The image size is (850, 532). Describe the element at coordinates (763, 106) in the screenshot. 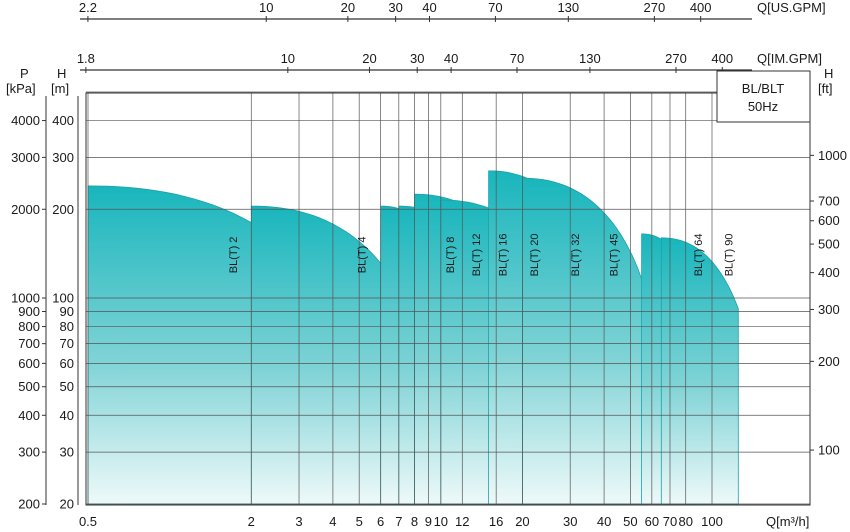

I see `legend-frequency: 50Hz` at that location.